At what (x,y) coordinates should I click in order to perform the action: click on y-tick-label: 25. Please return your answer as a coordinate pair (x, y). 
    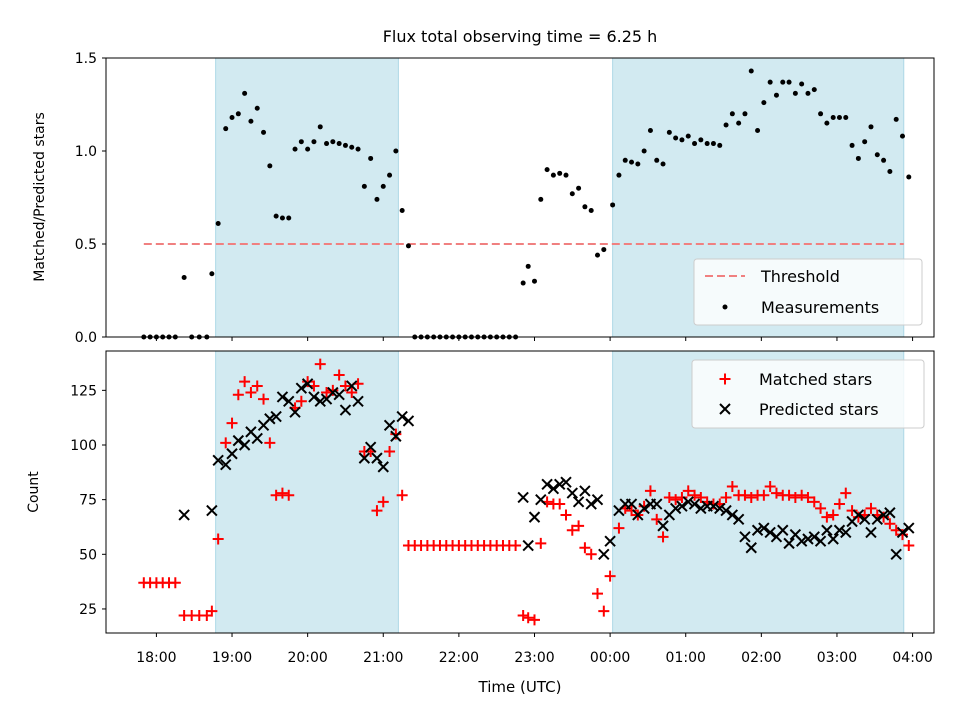
    Looking at the image, I should click on (88, 610).